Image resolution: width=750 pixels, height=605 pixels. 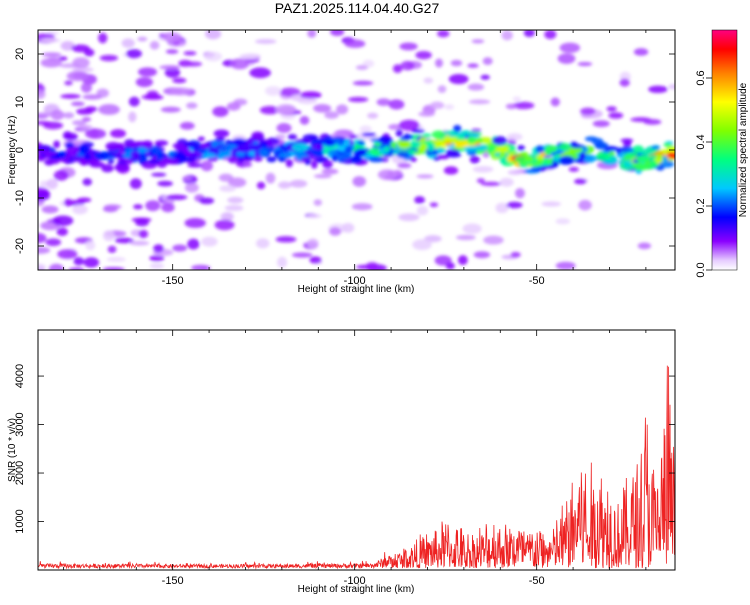 I want to click on y-tick-label: 0, so click(x=20, y=150).